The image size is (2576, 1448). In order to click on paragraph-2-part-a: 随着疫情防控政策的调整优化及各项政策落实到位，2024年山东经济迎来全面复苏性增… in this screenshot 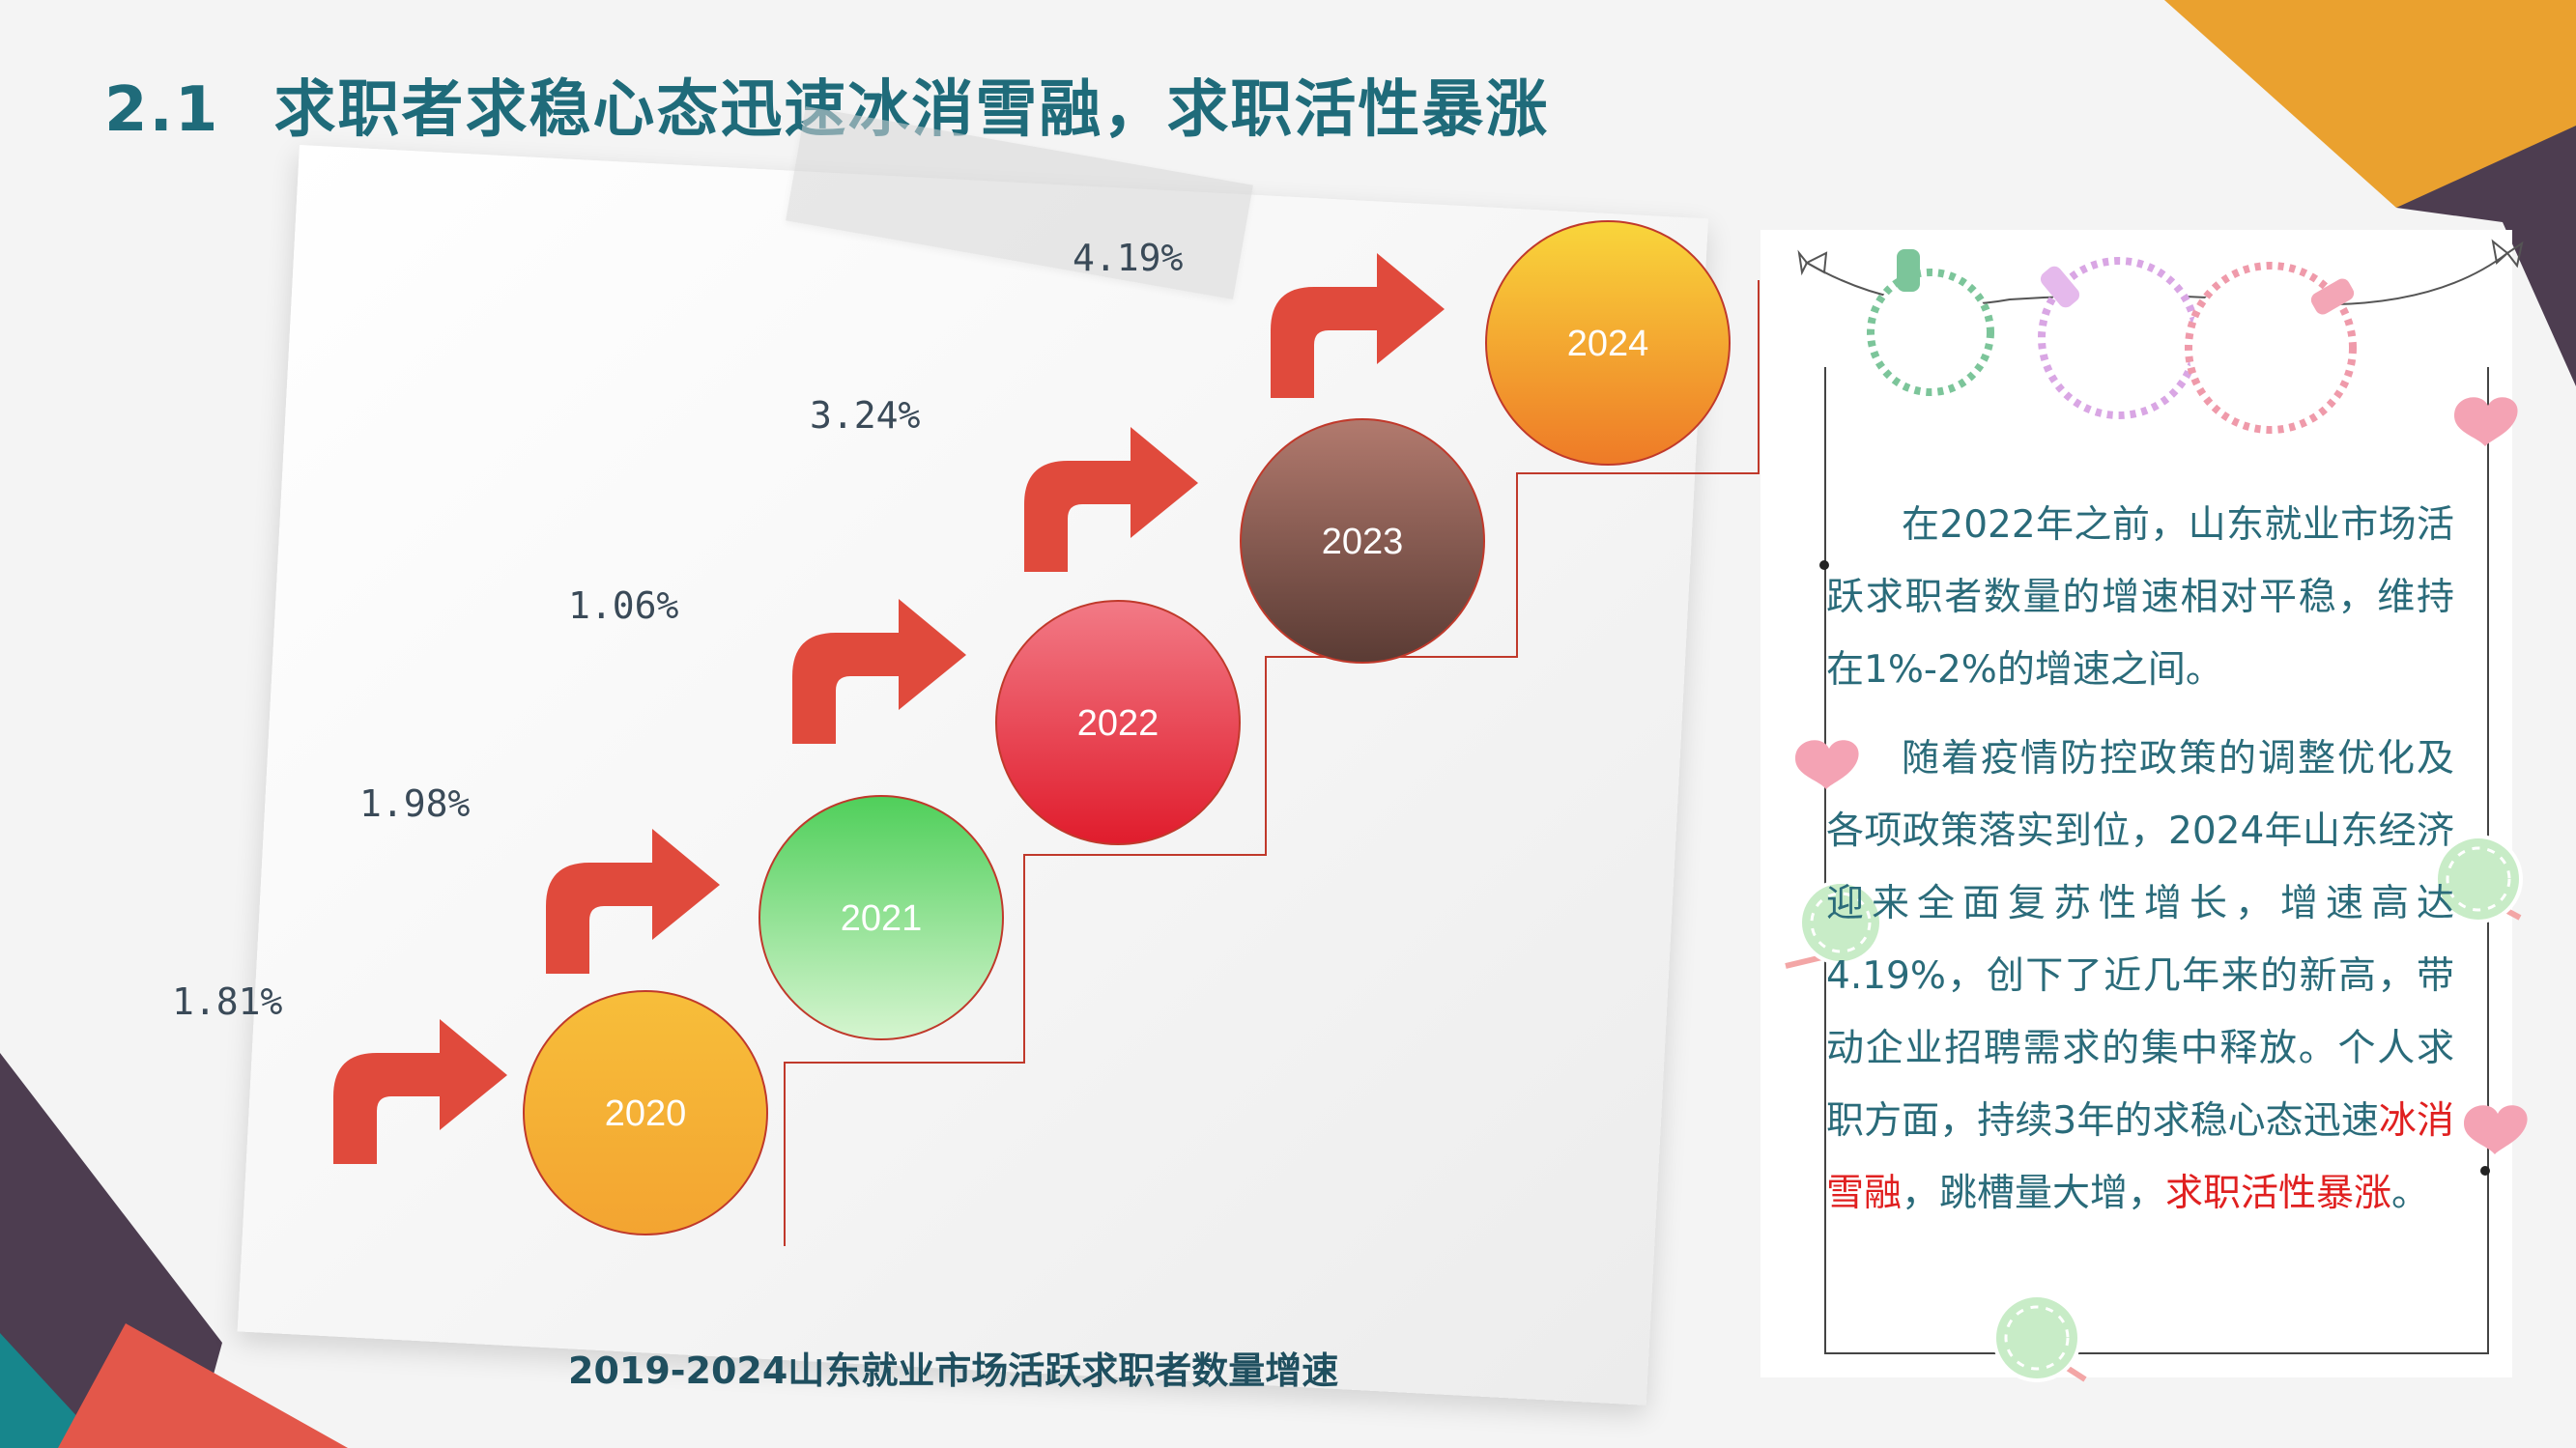, I will do `click(2140, 940)`.